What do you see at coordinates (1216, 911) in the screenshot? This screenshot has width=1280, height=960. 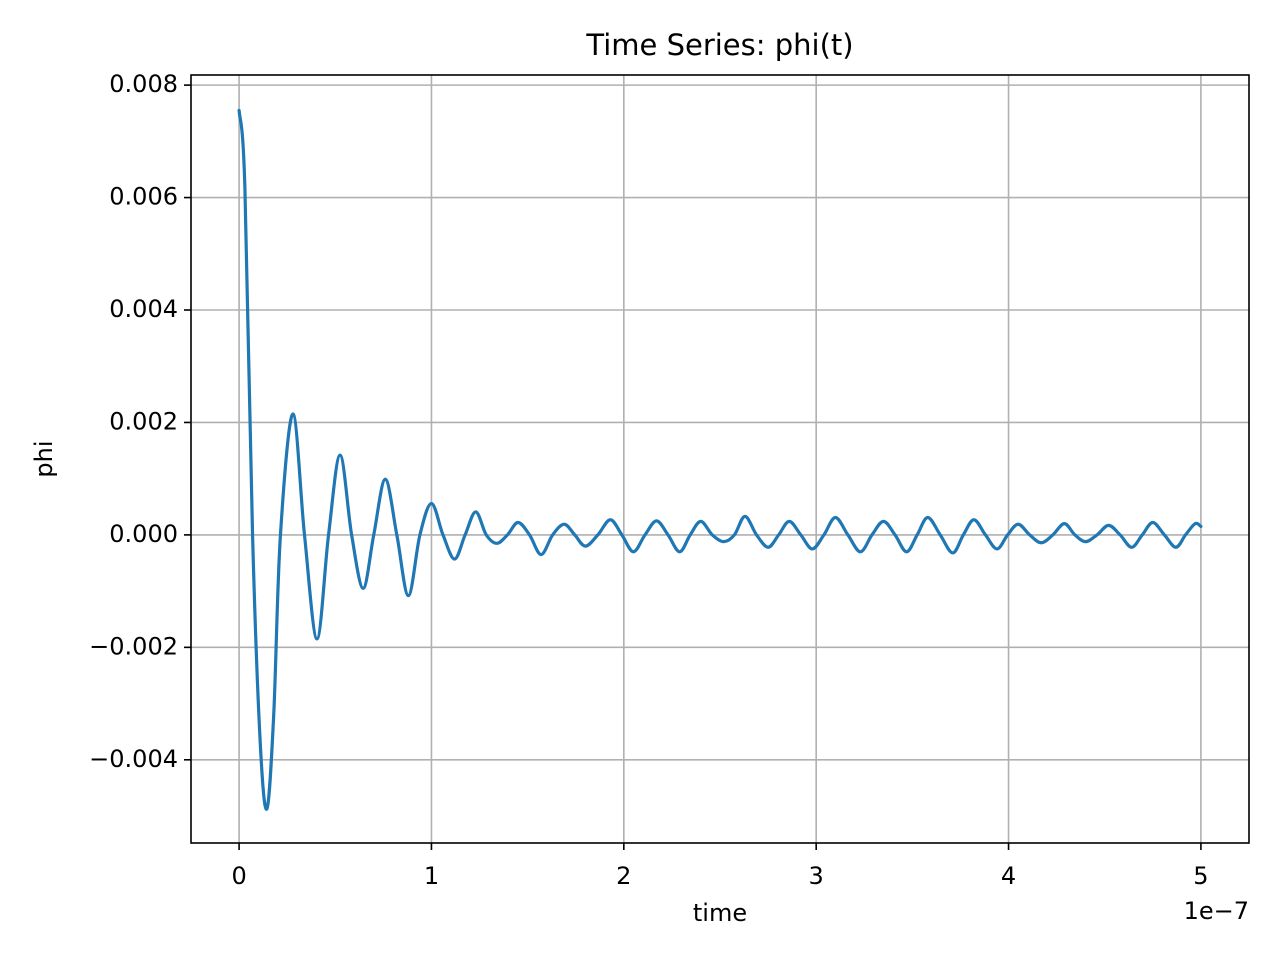 I see `x-offset-label: 1e−7` at bounding box center [1216, 911].